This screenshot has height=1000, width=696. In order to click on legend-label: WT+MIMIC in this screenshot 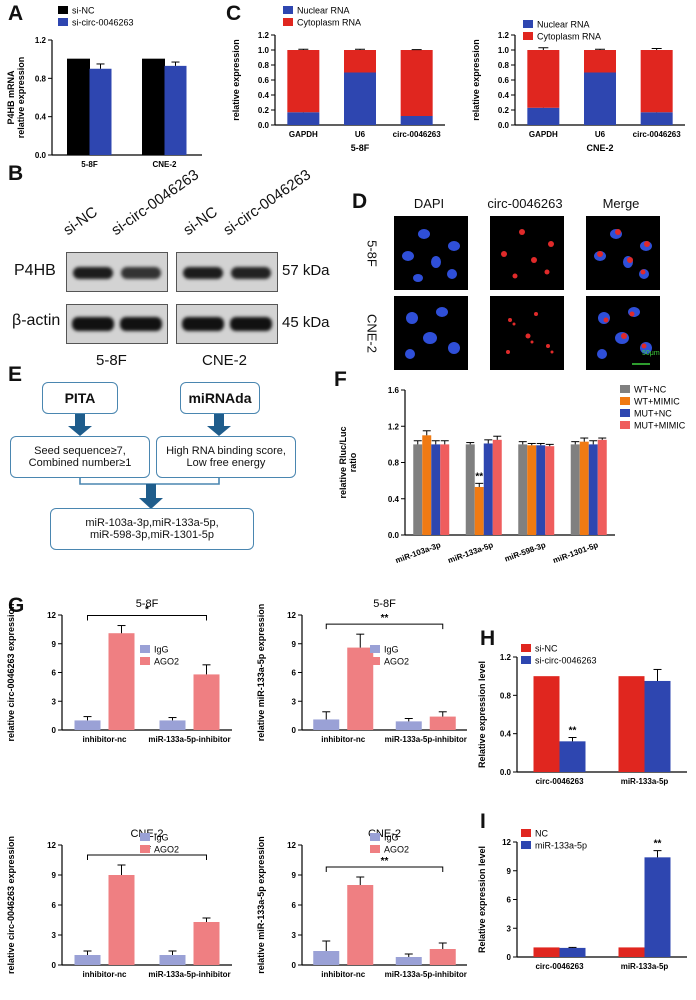, I will do `click(657, 402)`.